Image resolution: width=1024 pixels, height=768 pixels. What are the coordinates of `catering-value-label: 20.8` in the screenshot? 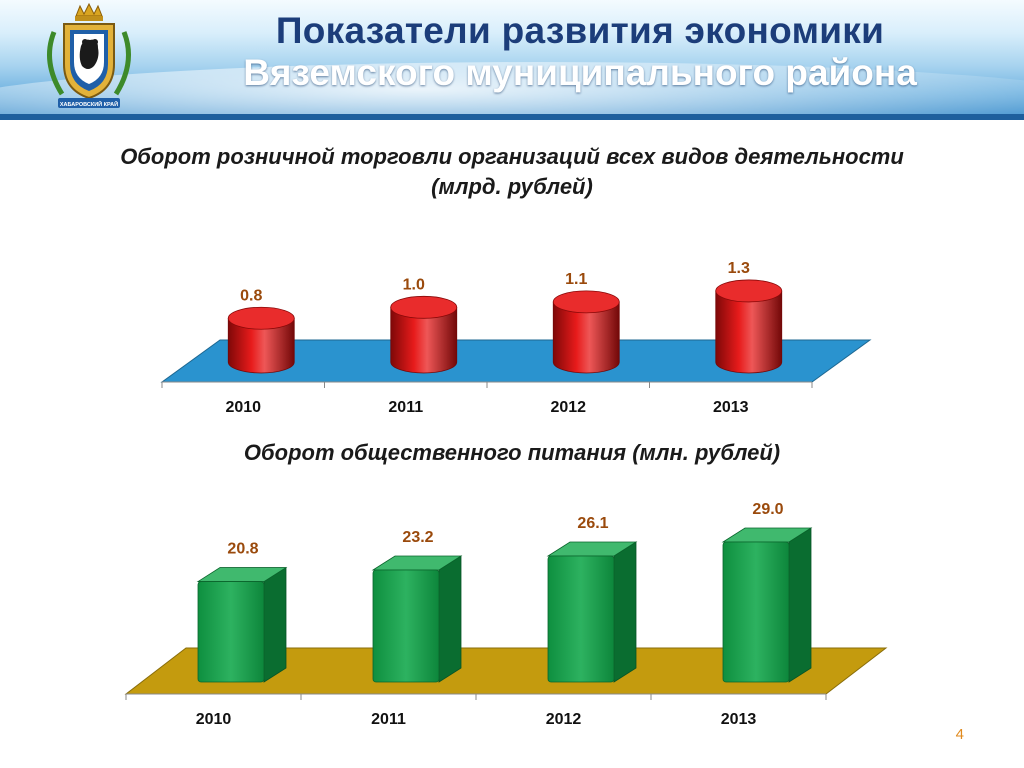 It's located at (242, 549).